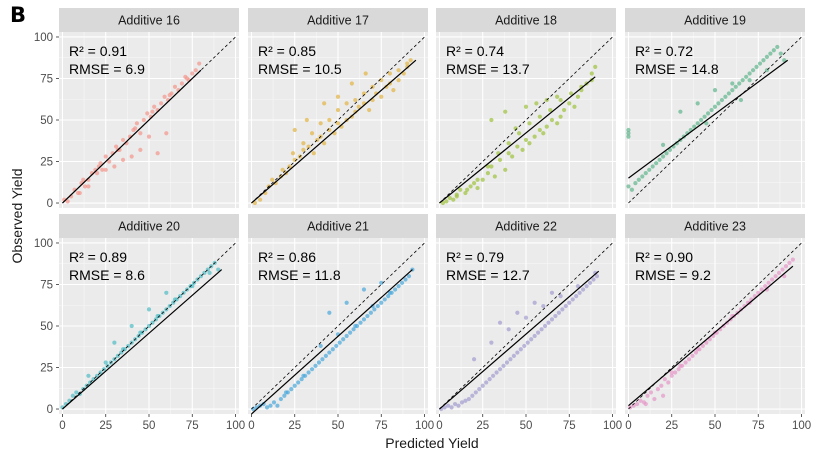 The height and width of the screenshot is (457, 813). What do you see at coordinates (801, 426) in the screenshot?
I see `x-tick-label: 100` at bounding box center [801, 426].